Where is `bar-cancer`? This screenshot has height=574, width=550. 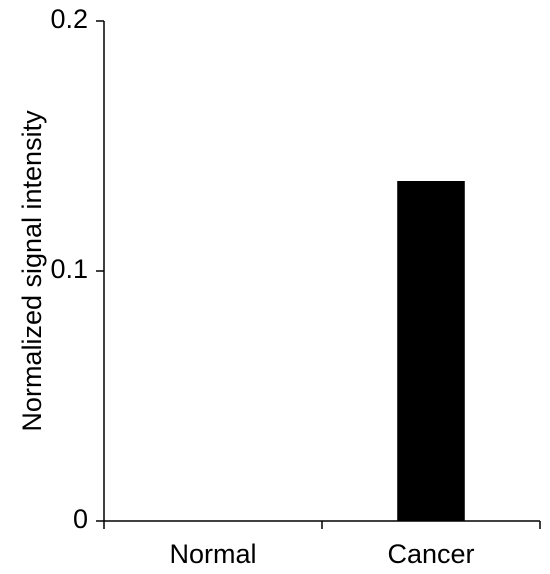
bar-cancer is located at coordinates (431, 351).